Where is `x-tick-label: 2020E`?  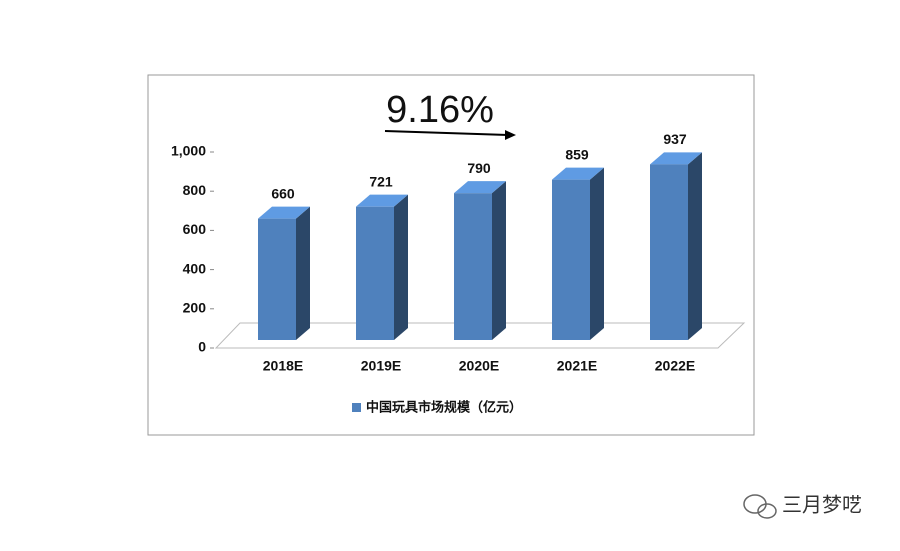
x-tick-label: 2020E is located at coordinates (479, 366).